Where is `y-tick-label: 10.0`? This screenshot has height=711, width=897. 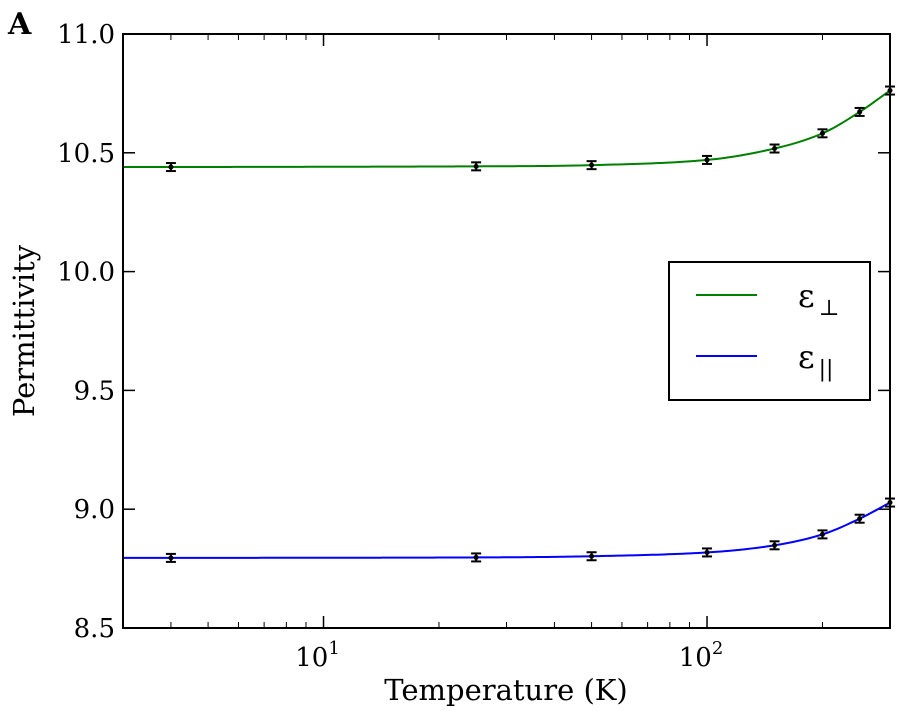
y-tick-label: 10.0 is located at coordinates (86, 273).